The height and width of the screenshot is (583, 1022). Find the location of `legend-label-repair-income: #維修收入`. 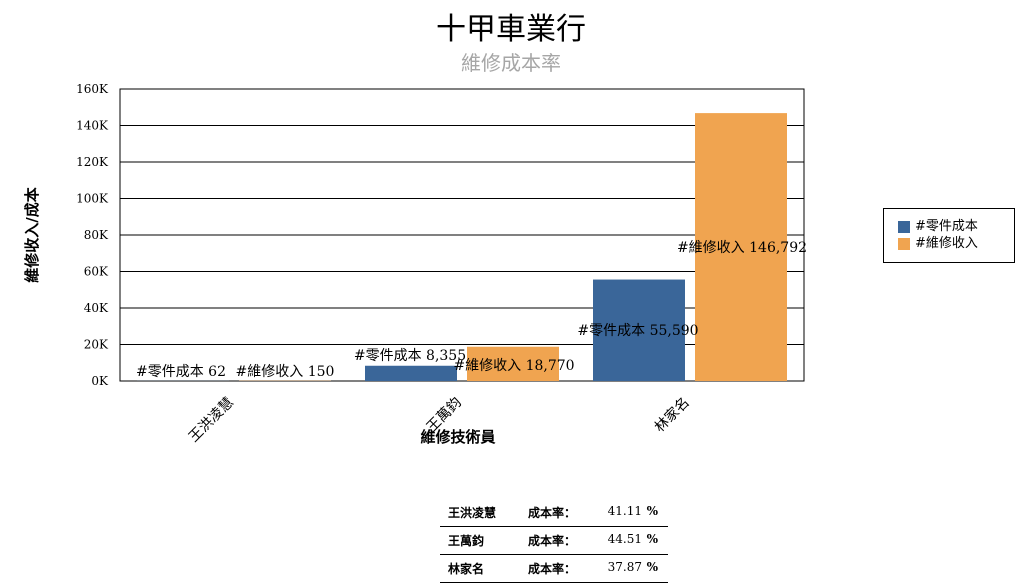

legend-label-repair-income: #維修收入 is located at coordinates (946, 243).